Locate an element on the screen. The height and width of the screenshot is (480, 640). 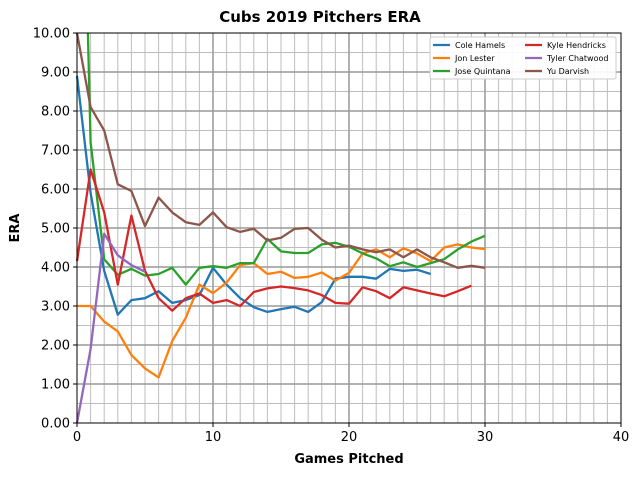
y-tick-label: 6.00 is located at coordinates (55, 190).